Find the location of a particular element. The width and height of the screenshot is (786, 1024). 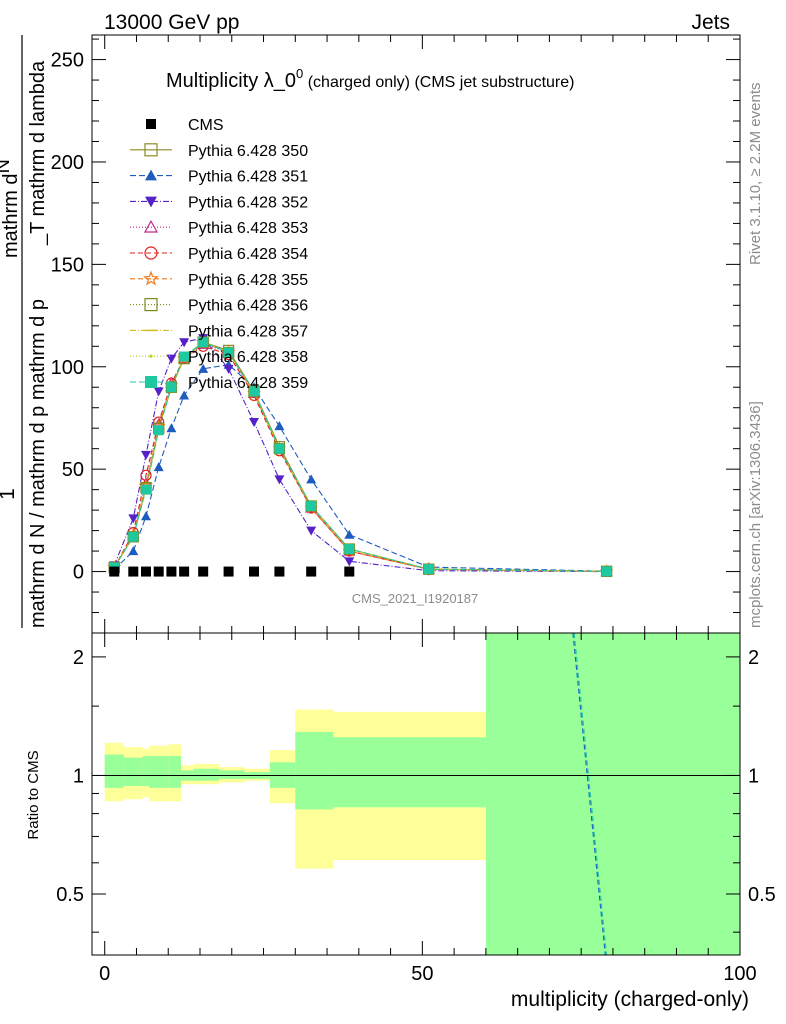

legend-label: Pythia 6.428 351 is located at coordinates (248, 177).